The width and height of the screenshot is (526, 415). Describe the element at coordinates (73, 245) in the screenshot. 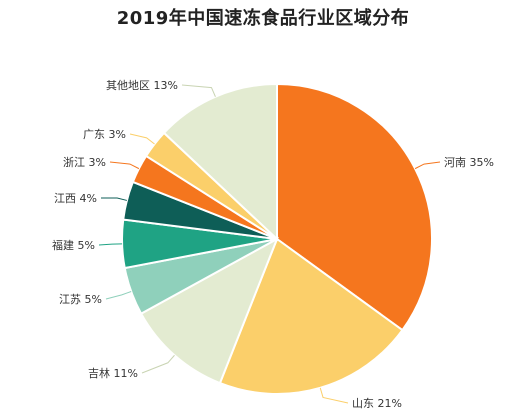

I see `slice-label-福建: 福建 5%` at that location.